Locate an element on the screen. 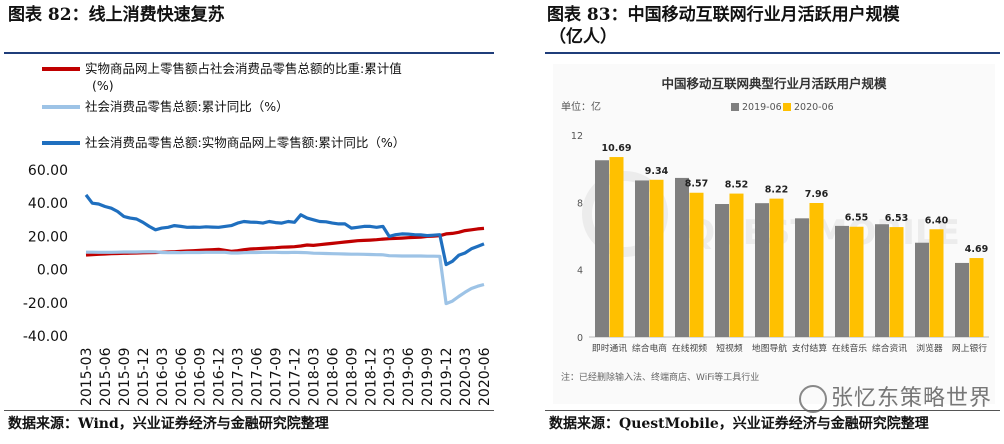 The image size is (1004, 444). x-tick-label: 2019-09 is located at coordinates (428, 377).